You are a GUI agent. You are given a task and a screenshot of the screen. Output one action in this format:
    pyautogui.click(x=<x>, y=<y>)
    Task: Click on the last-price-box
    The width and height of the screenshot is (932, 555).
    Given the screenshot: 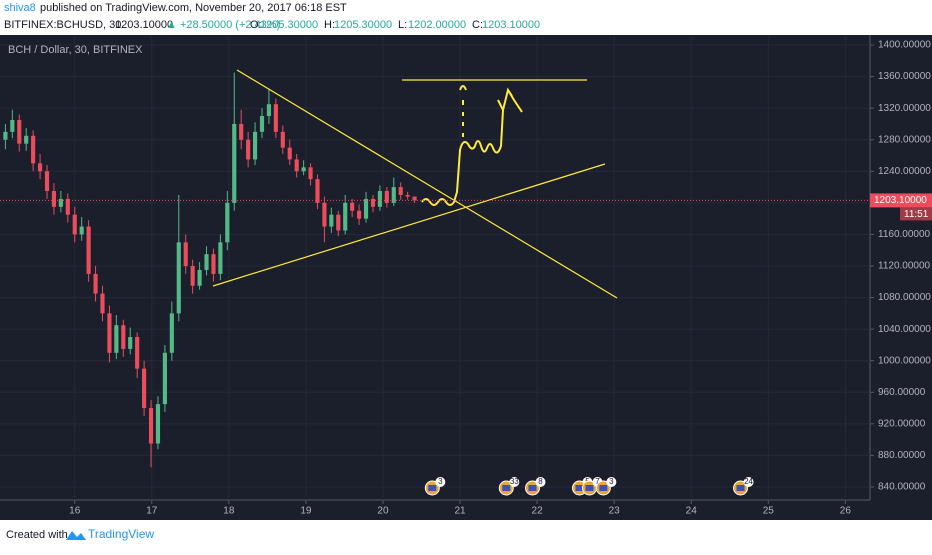 What is the action you would take?
    pyautogui.click(x=901, y=200)
    